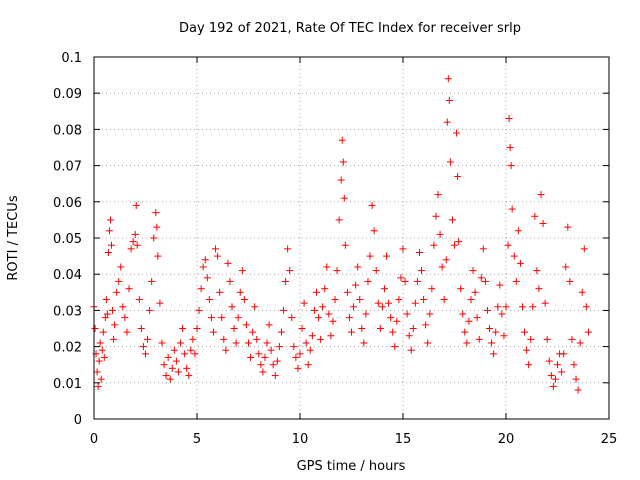 This screenshot has height=480, width=640. Describe the element at coordinates (67, 203) in the screenshot. I see `y-tick-label: 0.06` at that location.